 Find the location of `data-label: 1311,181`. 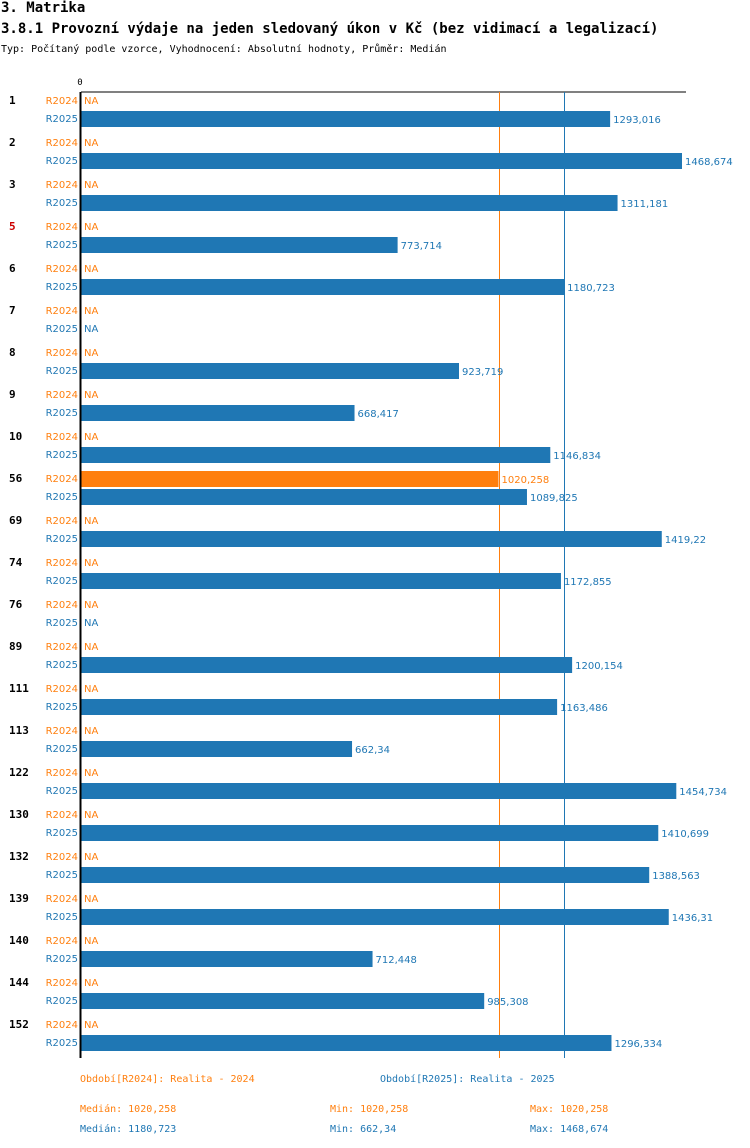

data-label: 1311,181 is located at coordinates (645, 204).